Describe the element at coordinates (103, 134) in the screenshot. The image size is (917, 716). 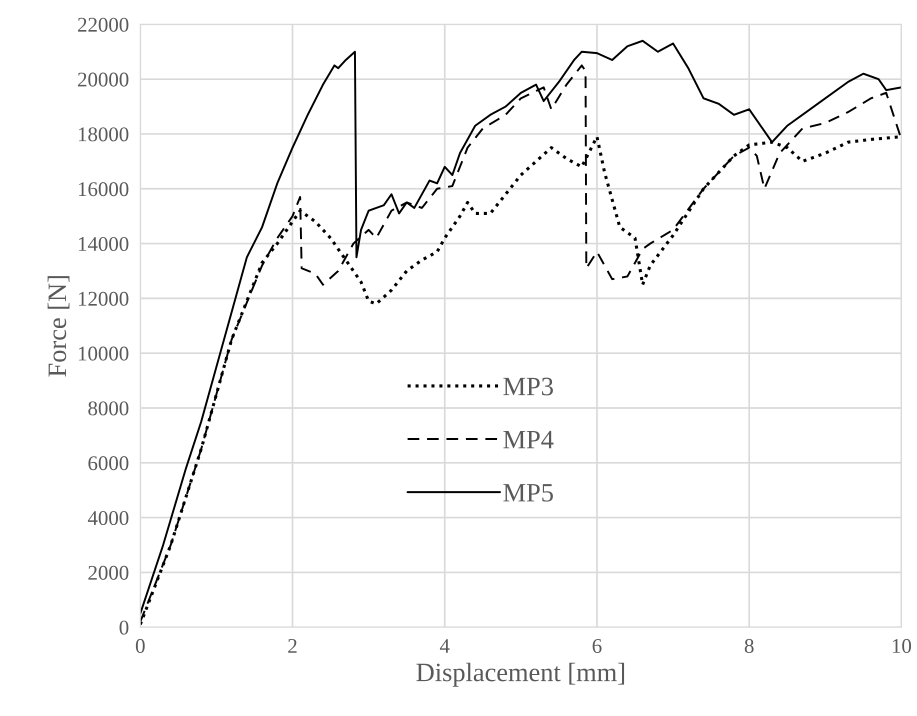
I see `y-tick-label: 18000` at that location.